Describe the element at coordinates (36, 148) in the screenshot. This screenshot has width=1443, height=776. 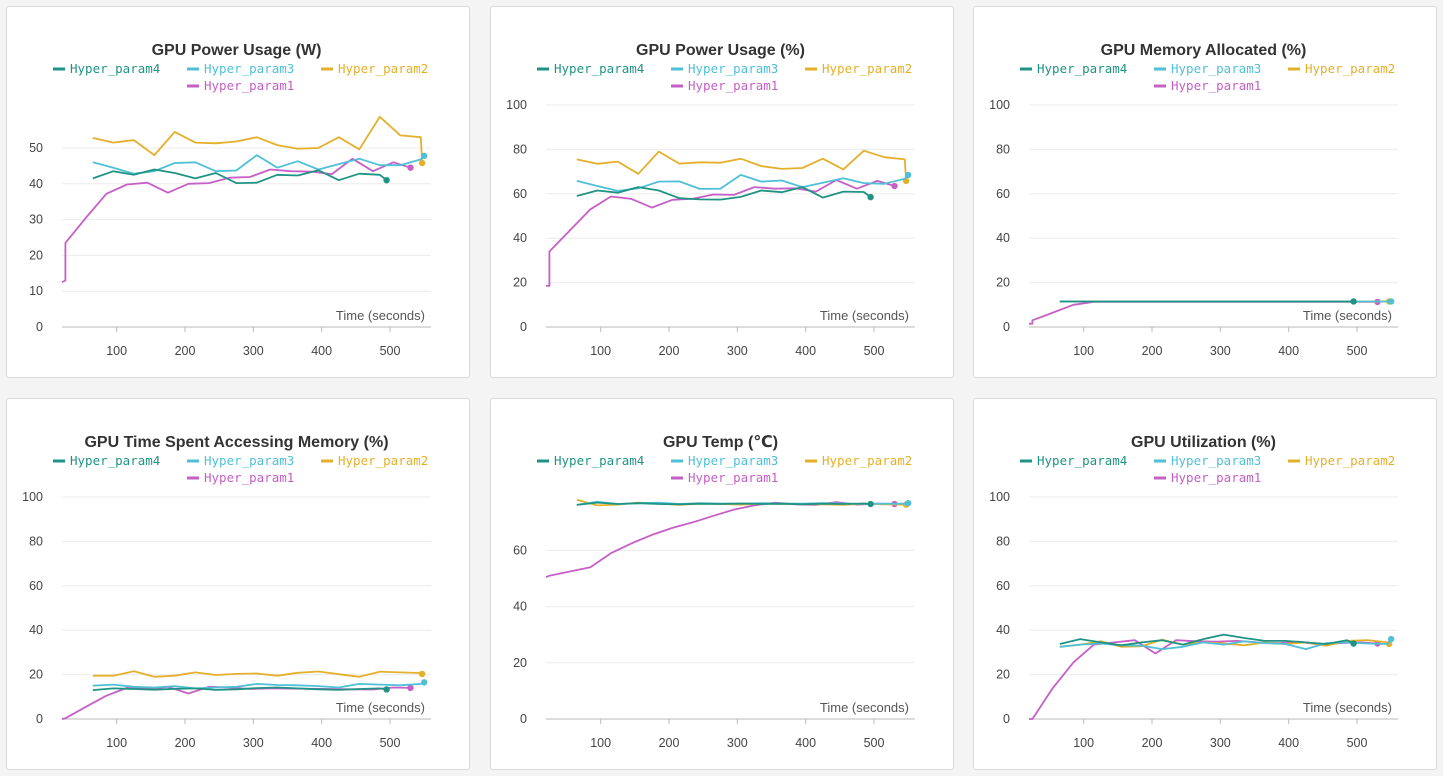
I see `y-tick-label: 50` at that location.